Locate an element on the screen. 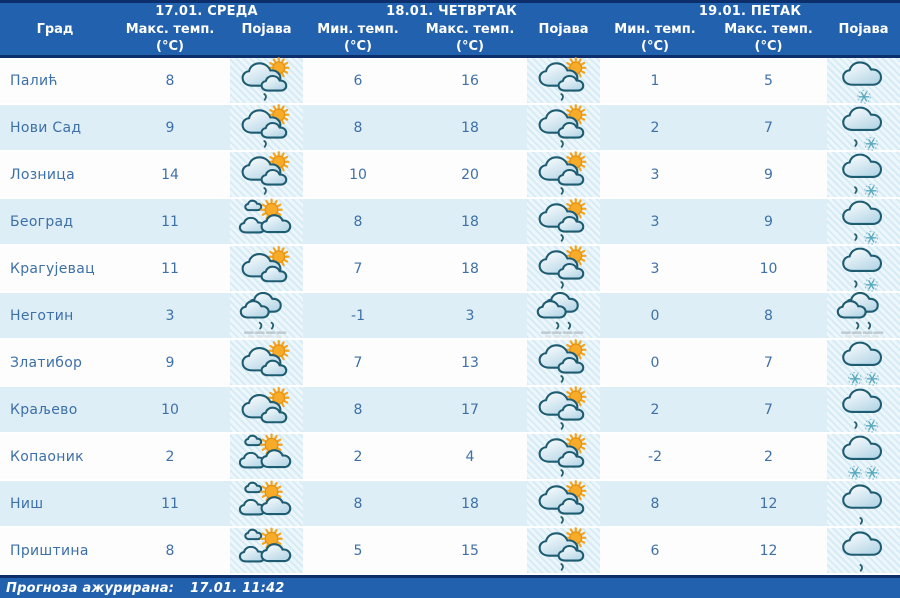  city-name: Златибор is located at coordinates (55, 363).